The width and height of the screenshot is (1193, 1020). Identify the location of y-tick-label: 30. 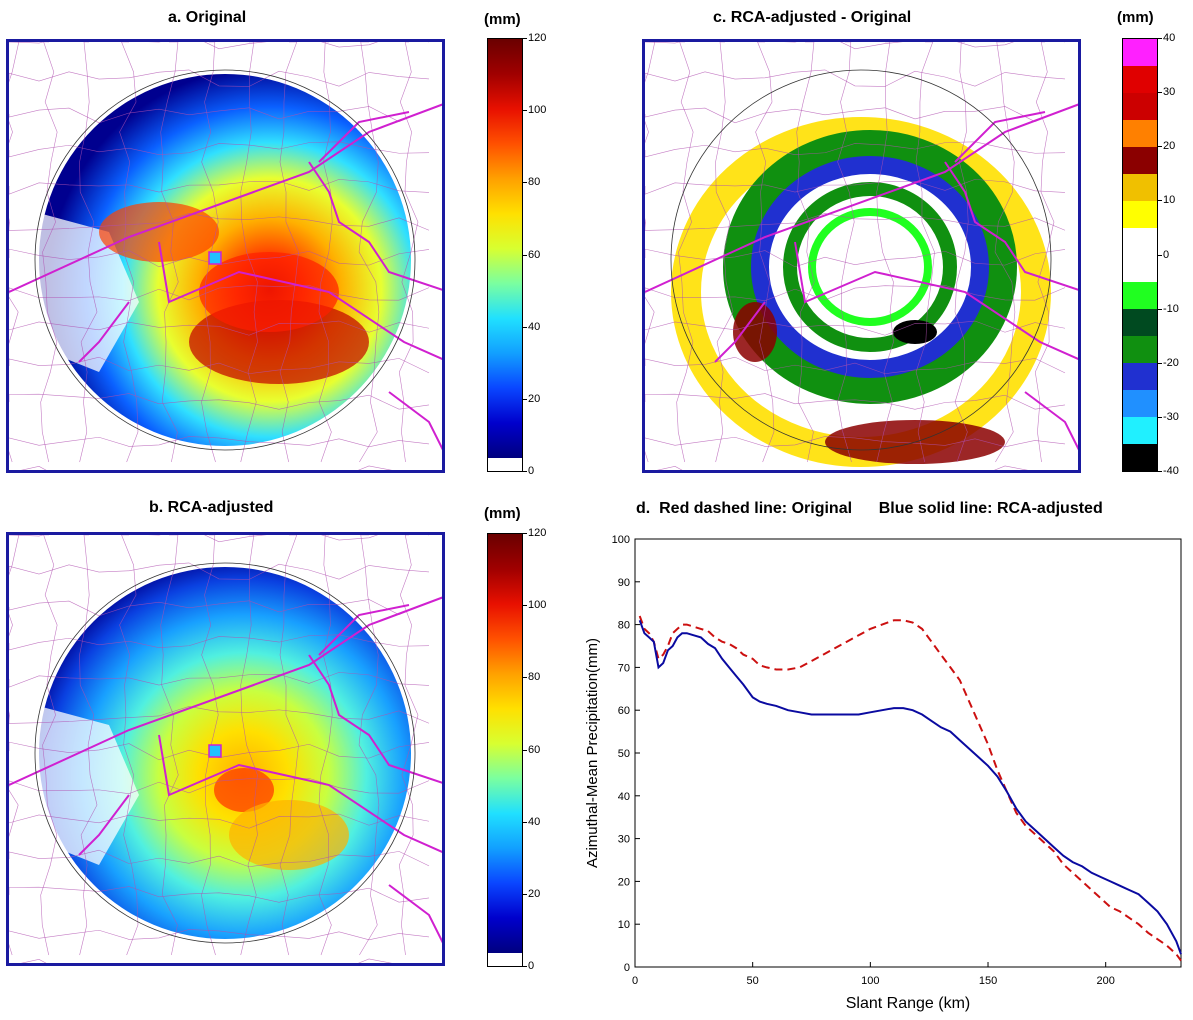
(624, 840).